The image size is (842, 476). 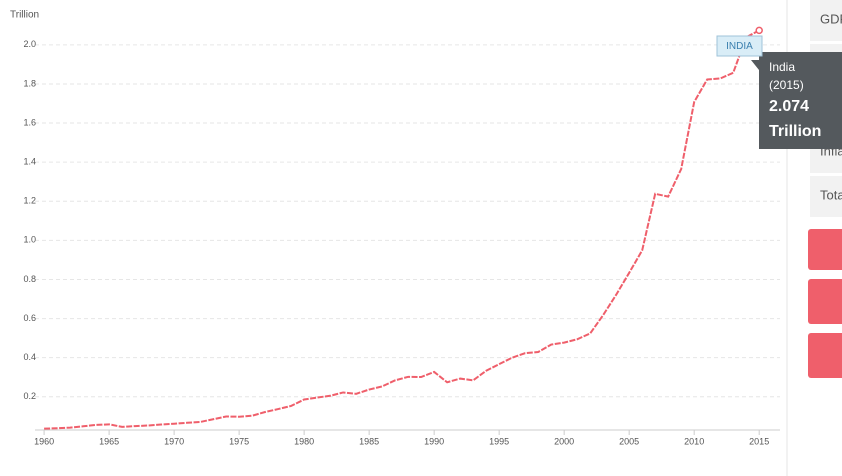 I want to click on x-tick-label: 1965, so click(x=109, y=441).